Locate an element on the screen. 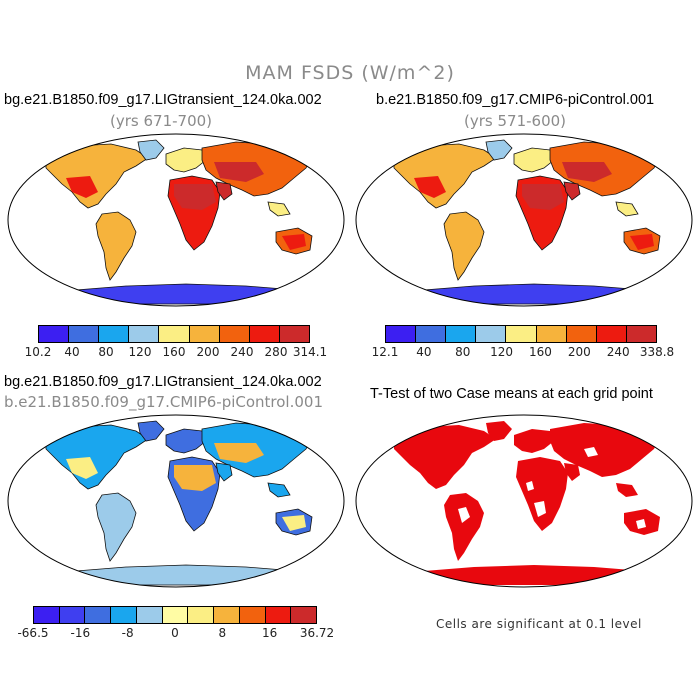 This screenshot has height=700, width=700. panel1-colorbar-tick-label: 160 is located at coordinates (174, 352).